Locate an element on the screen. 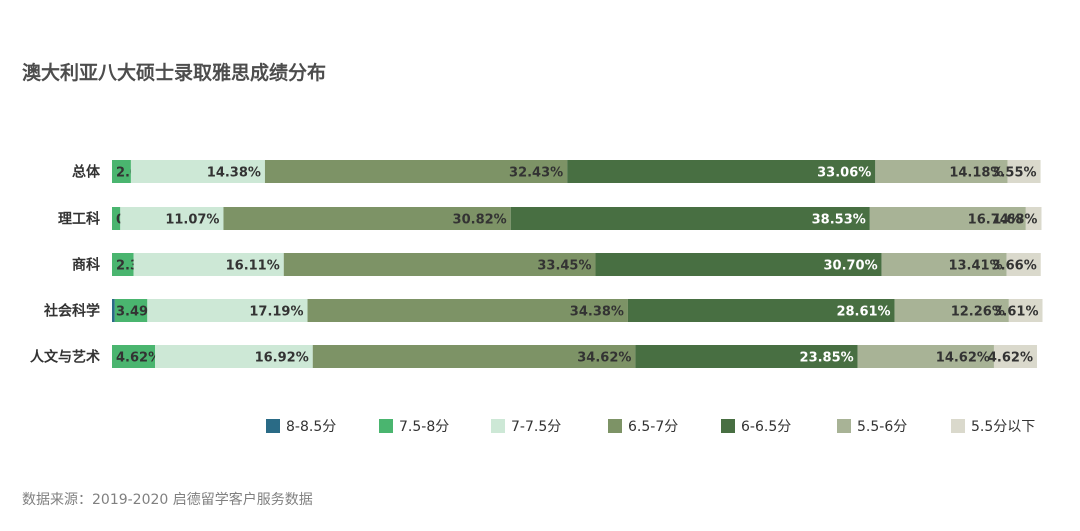 This screenshot has height=531, width=1080. legend-item: 5.5-6分 is located at coordinates (872, 426).